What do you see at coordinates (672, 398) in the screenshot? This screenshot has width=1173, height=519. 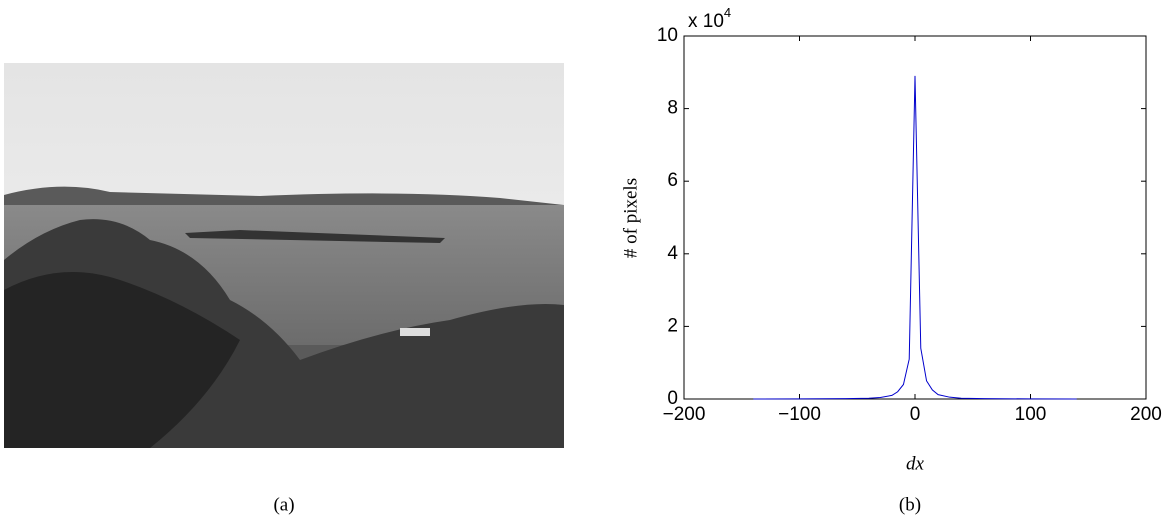 I see `y-tick-label: 0` at bounding box center [672, 398].